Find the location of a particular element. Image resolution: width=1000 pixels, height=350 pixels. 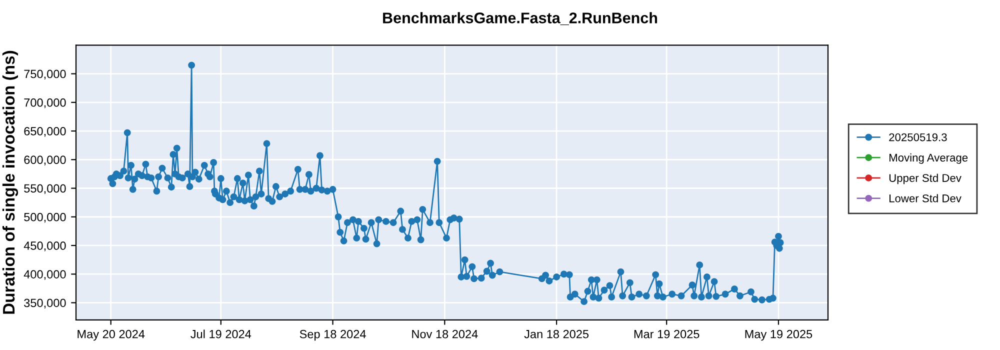

x-tick-label: Nov 18 2024 is located at coordinates (445, 334).